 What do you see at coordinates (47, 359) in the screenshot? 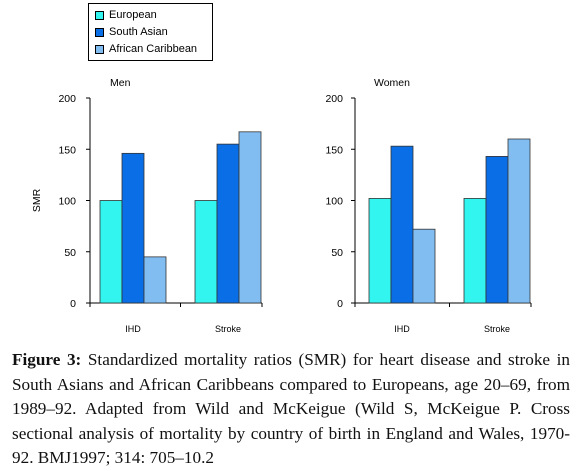
I see `caption-label: Figure 3:` at bounding box center [47, 359].